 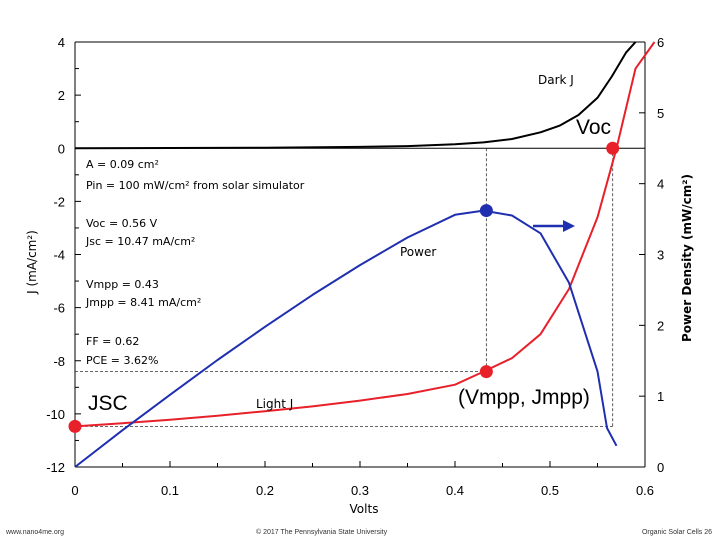 I want to click on light-j-label: Light J, so click(x=274, y=404).